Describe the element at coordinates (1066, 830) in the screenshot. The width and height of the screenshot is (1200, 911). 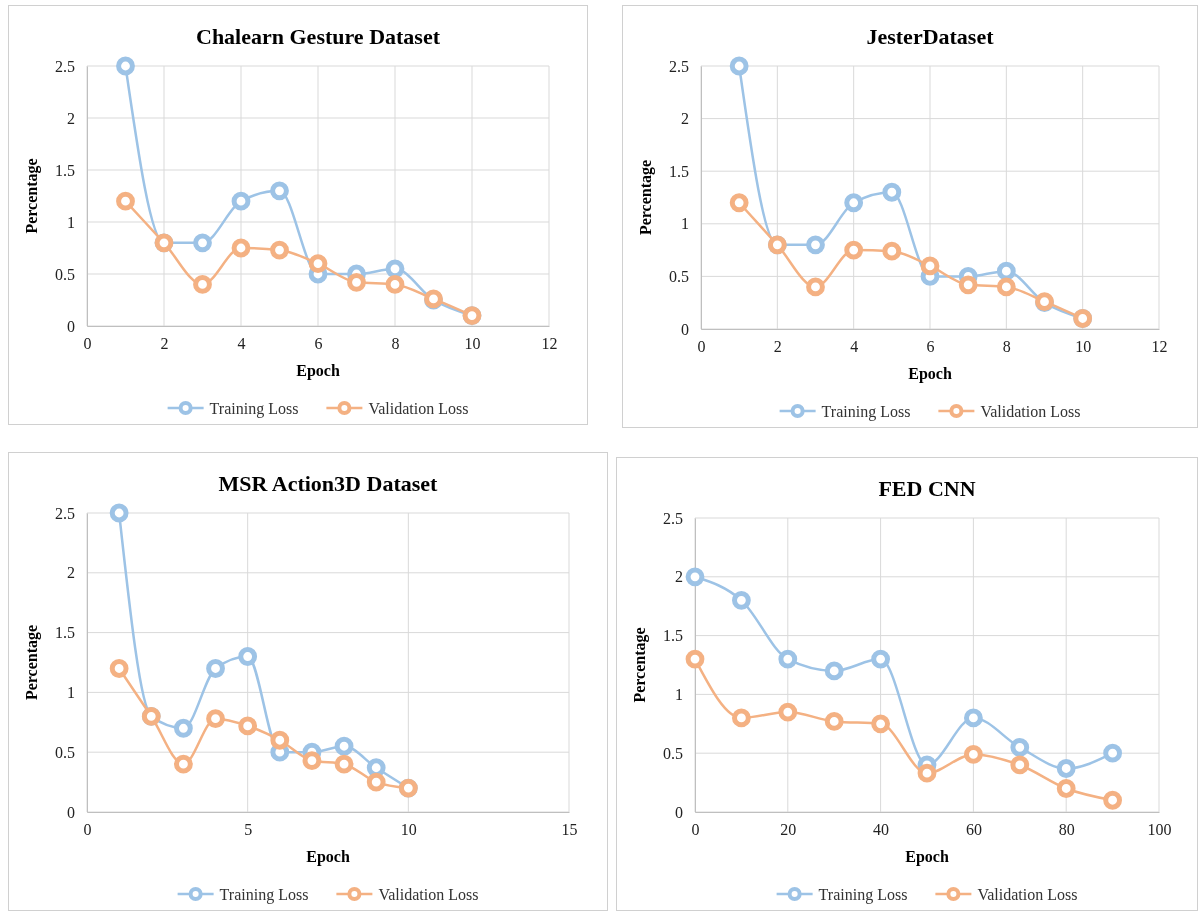
I see `x-tick-label: 80` at that location.